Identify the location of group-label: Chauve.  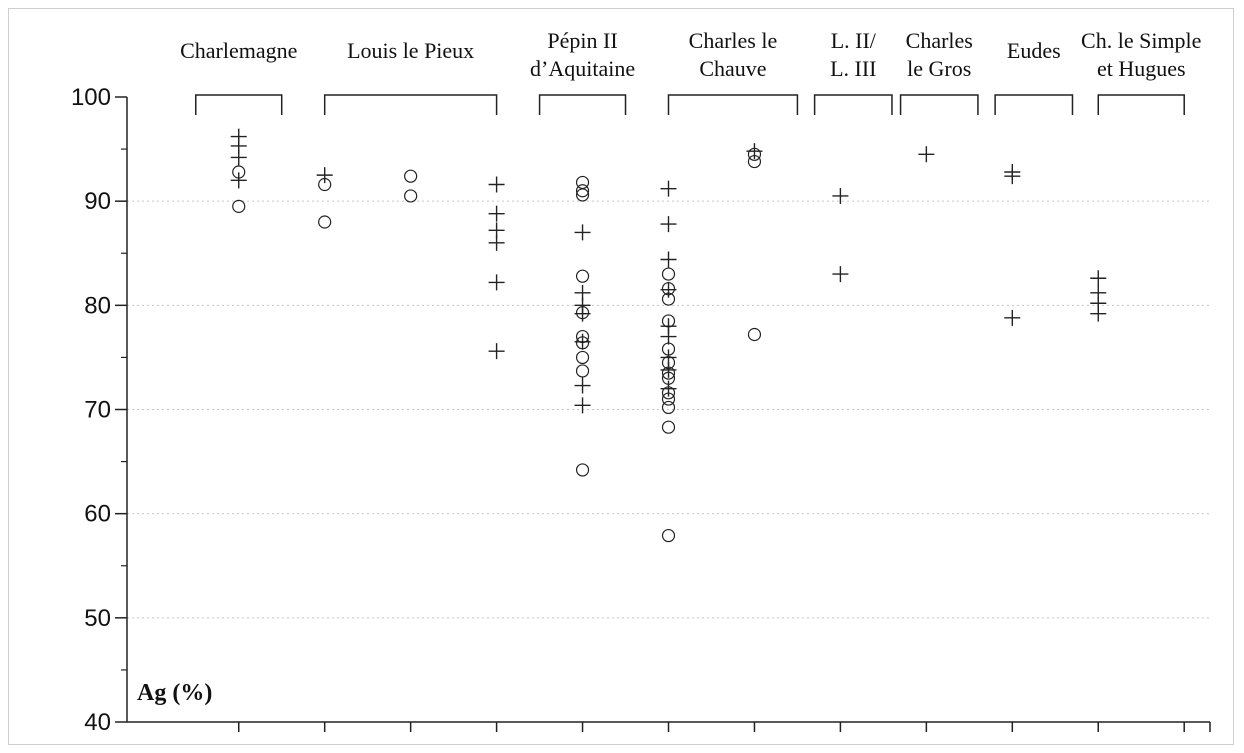
(732, 68).